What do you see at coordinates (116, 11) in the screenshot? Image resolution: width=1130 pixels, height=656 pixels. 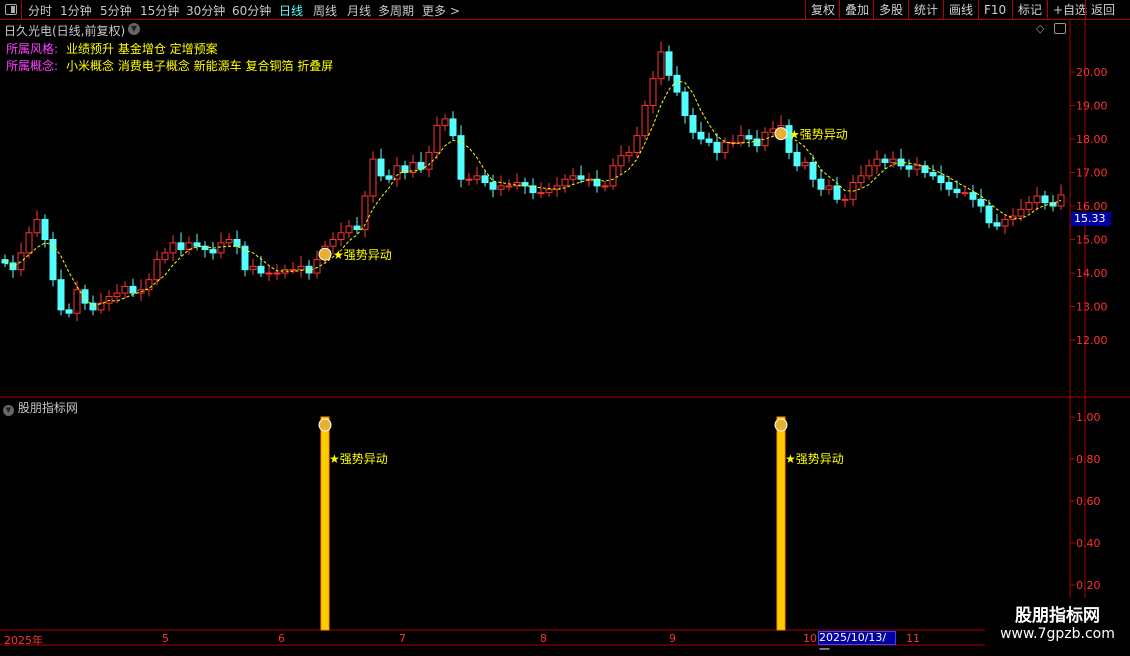 I see `period-tab: 5分钟` at bounding box center [116, 11].